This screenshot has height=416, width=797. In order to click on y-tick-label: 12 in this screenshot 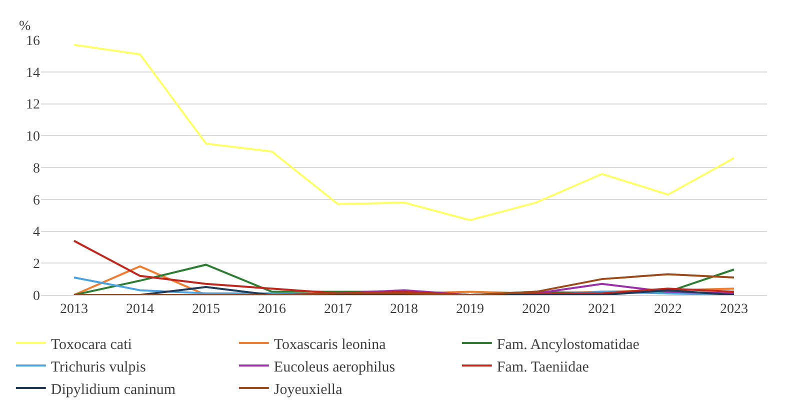, I will do `click(33, 105)`.